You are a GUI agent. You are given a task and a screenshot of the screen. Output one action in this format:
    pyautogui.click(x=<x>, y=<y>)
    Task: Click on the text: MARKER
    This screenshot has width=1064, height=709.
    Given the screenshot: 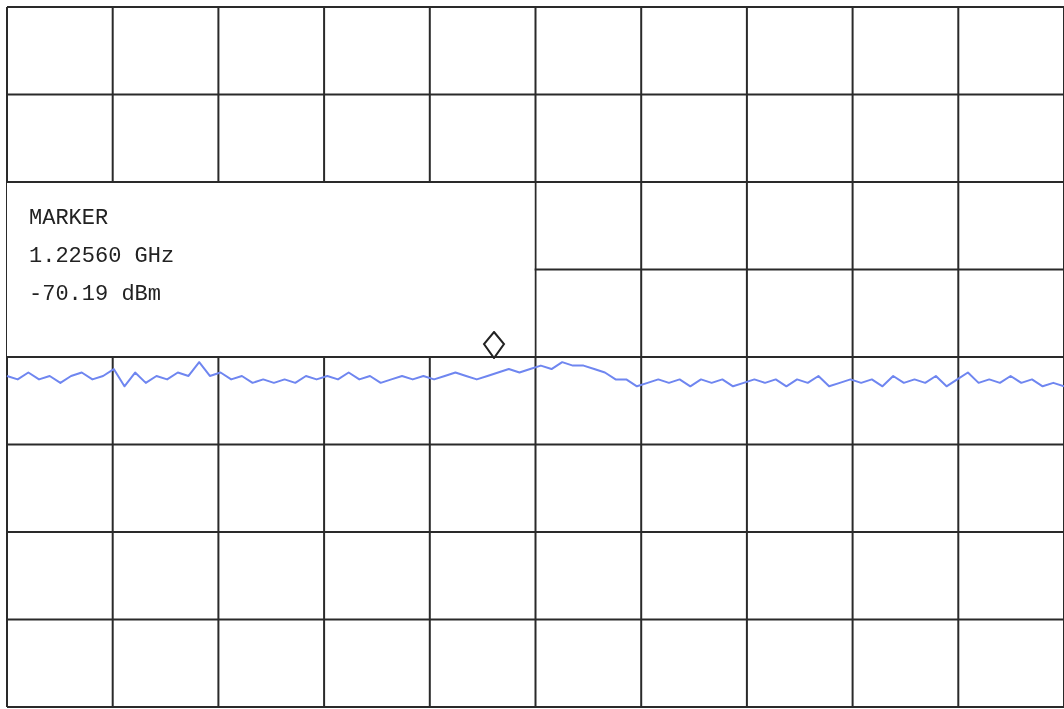 What is the action you would take?
    pyautogui.click(x=69, y=218)
    